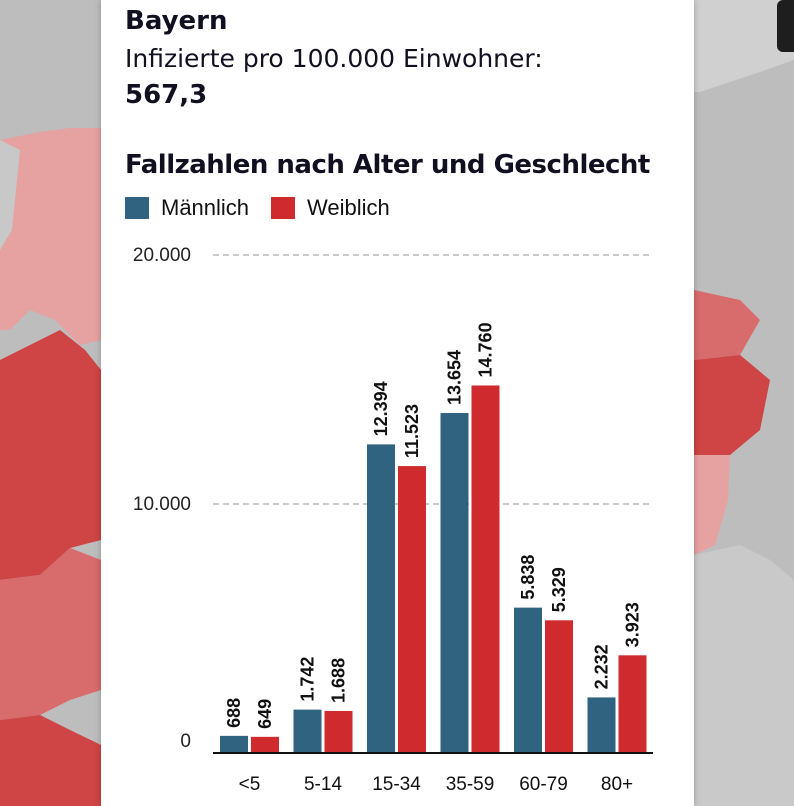 The image size is (794, 806). What do you see at coordinates (308, 679) in the screenshot?
I see `data-label: 1.742` at bounding box center [308, 679].